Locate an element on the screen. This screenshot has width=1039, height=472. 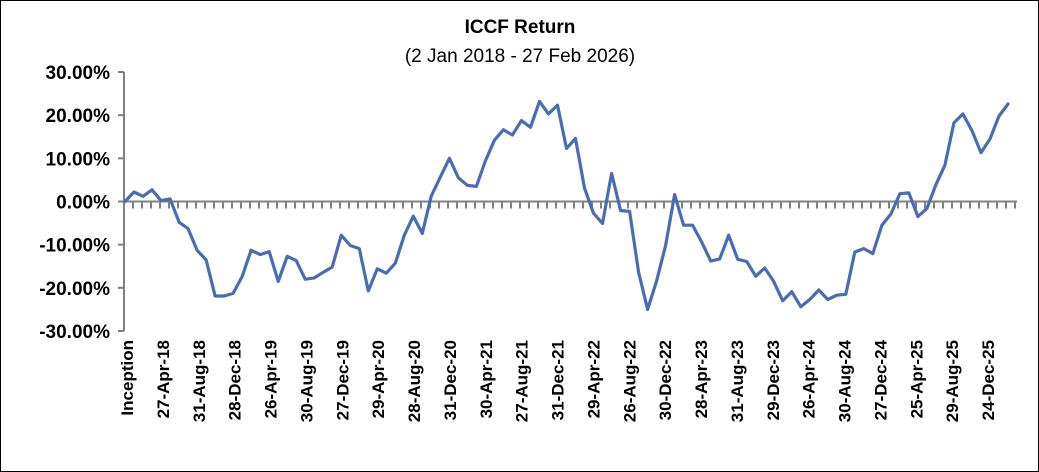
x-tick-label: 30-Dec-22 is located at coordinates (665, 380).